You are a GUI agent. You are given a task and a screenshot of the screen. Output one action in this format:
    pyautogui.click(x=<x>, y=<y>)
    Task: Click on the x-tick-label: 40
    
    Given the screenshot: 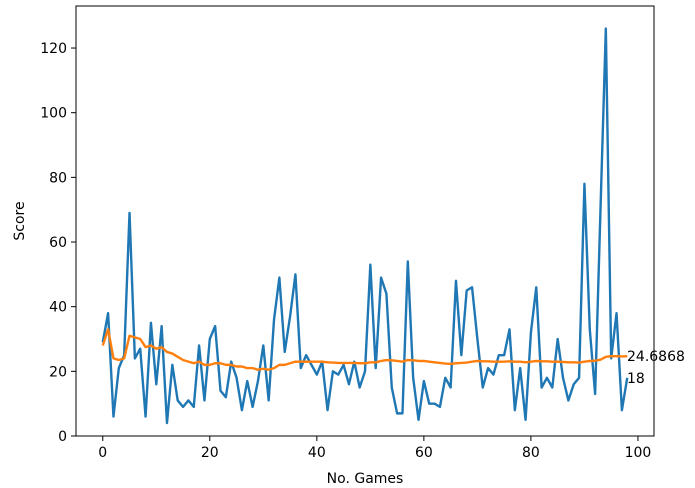 What is the action you would take?
    pyautogui.click(x=317, y=453)
    